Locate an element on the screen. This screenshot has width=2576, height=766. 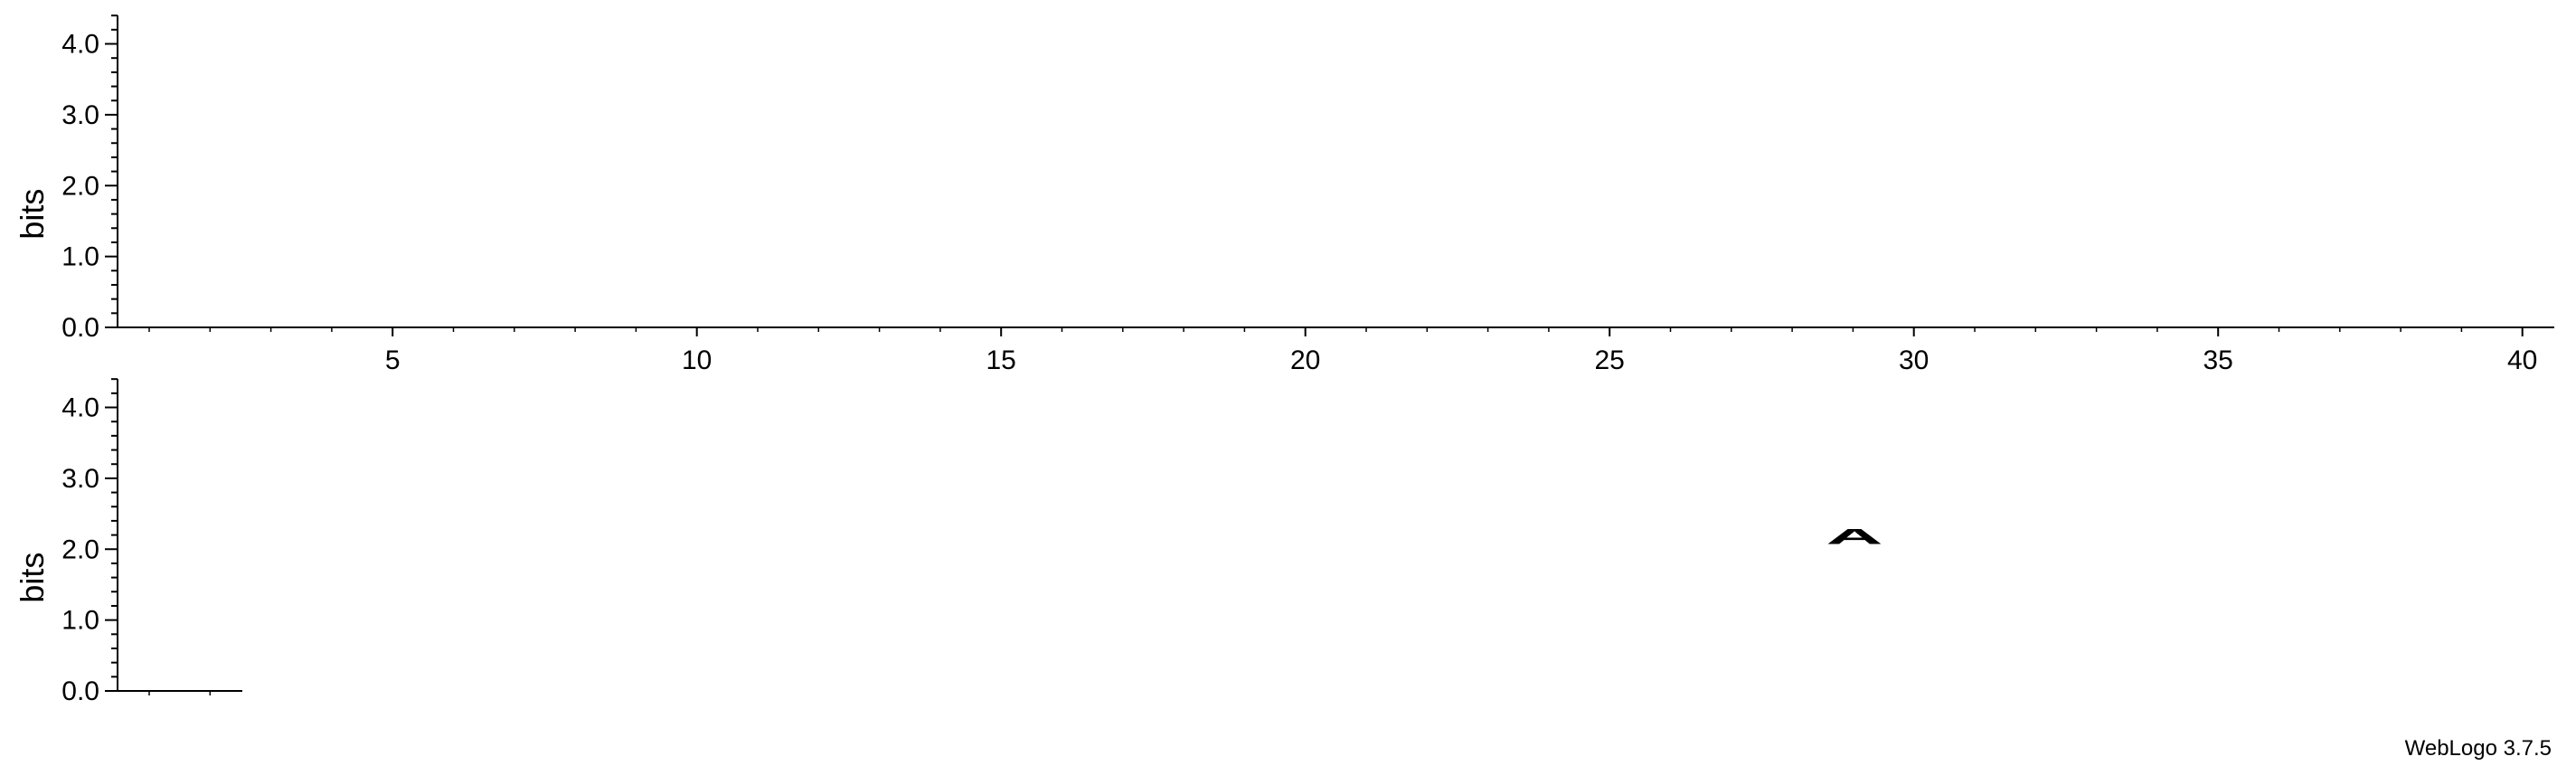
x-tick-label: 30 is located at coordinates (1914, 360).